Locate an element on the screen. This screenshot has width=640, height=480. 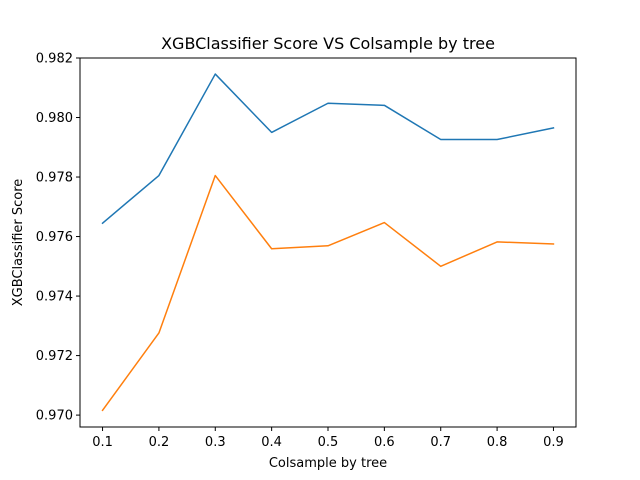
x-tick-label: 0.4 is located at coordinates (271, 442).